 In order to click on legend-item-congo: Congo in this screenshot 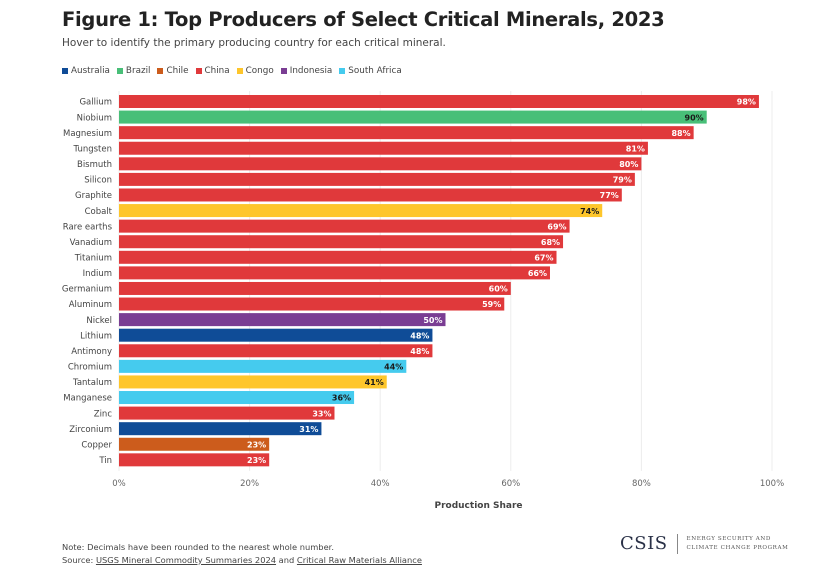, I will do `click(255, 71)`.